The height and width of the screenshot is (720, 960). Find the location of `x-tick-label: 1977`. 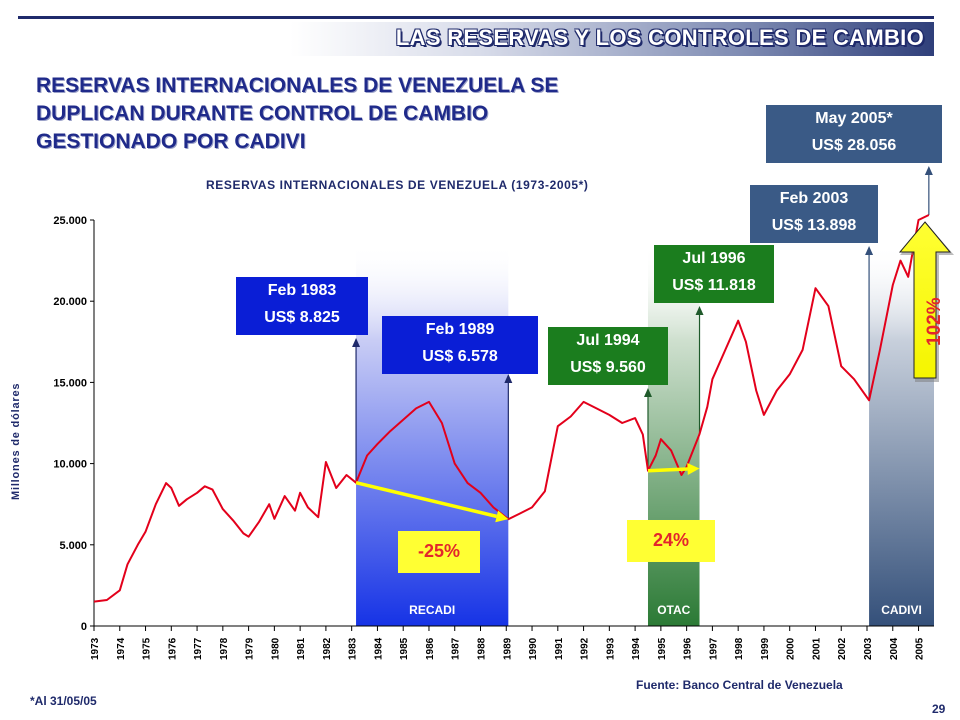

x-tick-label: 1977 is located at coordinates (198, 648).